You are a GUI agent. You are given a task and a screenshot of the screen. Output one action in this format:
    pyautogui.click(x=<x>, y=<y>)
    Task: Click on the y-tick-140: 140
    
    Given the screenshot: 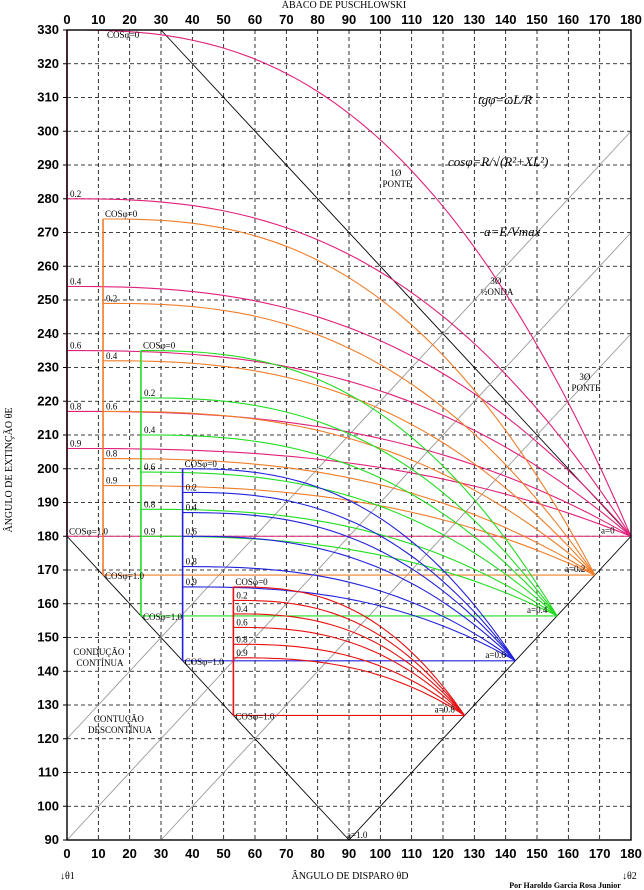 What is the action you would take?
    pyautogui.click(x=48, y=670)
    